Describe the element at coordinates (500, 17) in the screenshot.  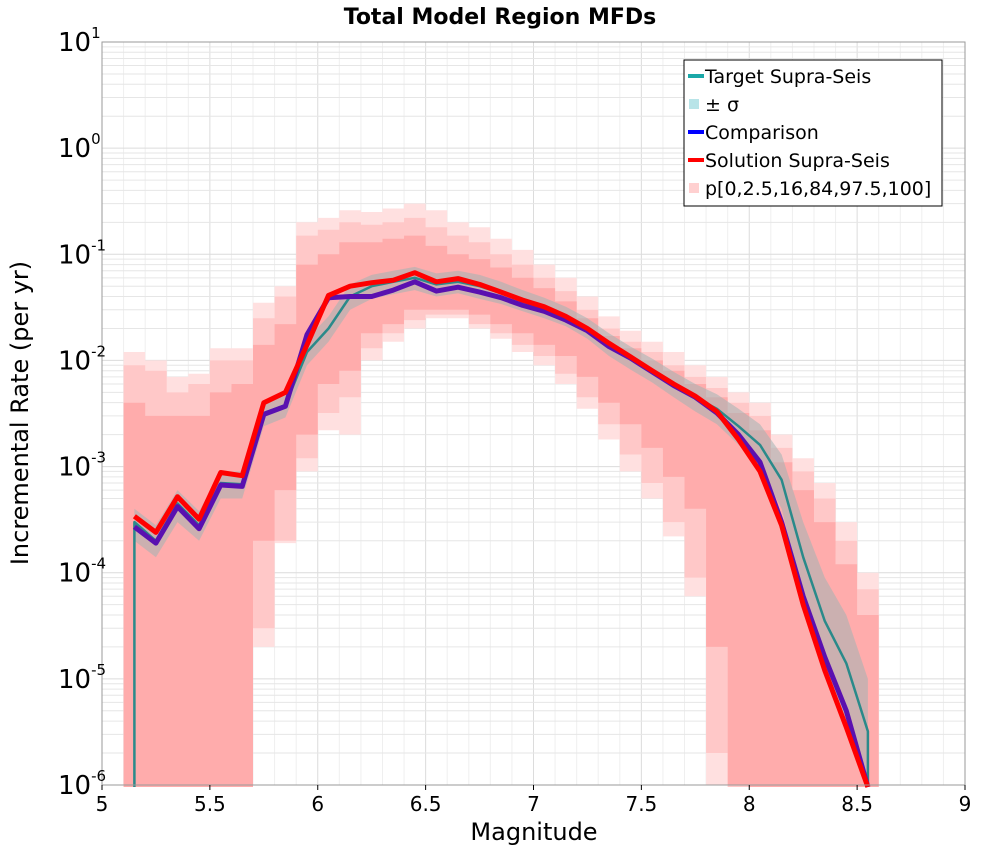
I see `chart-title: Total Model Region MFDs` at that location.